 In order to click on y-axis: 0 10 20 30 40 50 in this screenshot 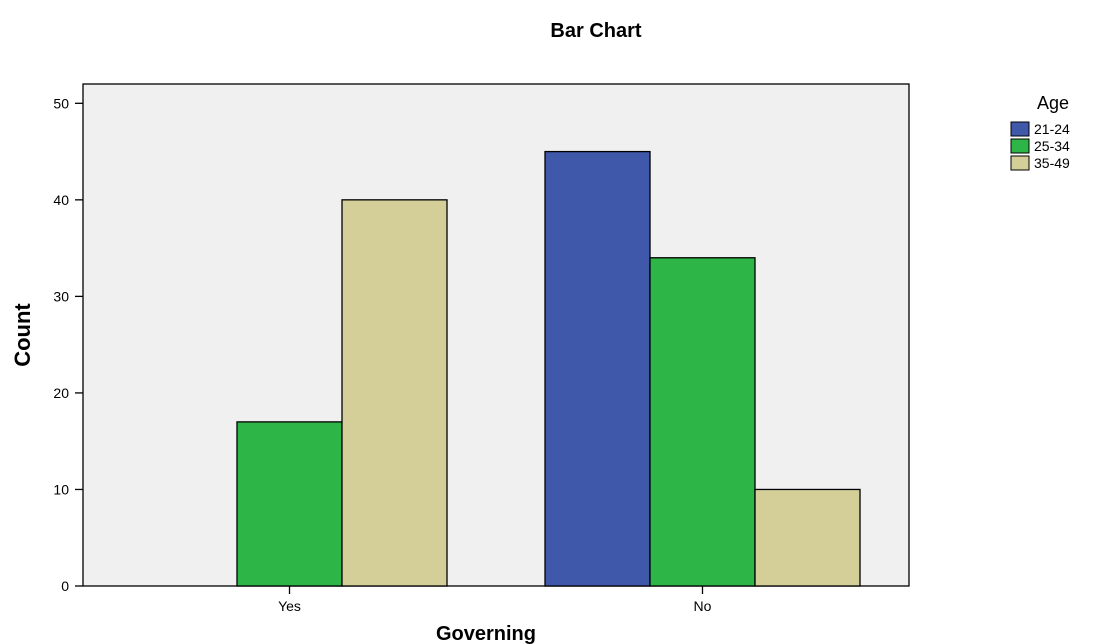, I will do `click(68, 344)`.